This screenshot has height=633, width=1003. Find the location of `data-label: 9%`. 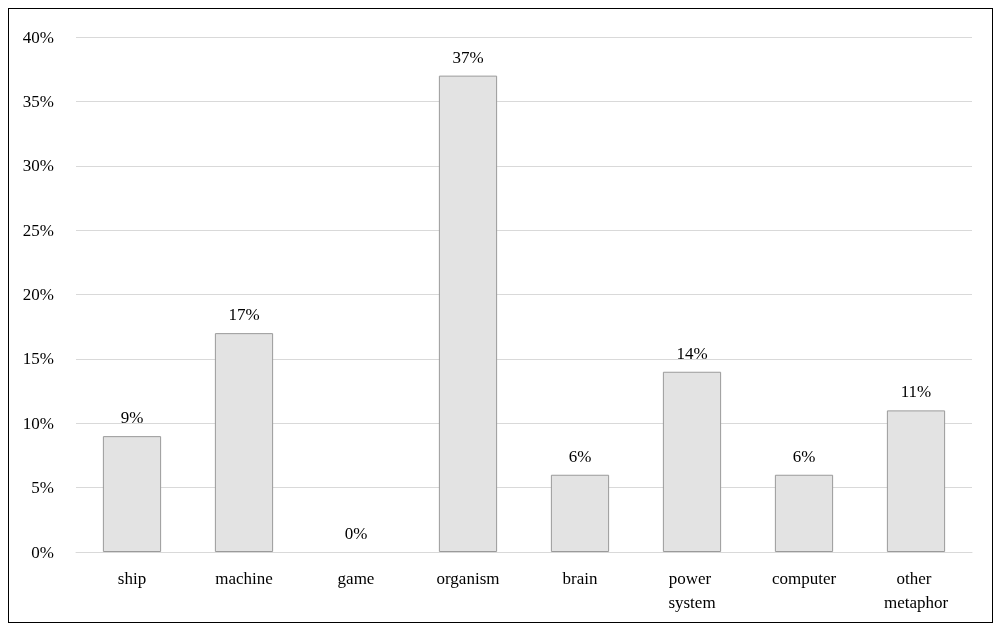

data-label: 9% is located at coordinates (132, 418).